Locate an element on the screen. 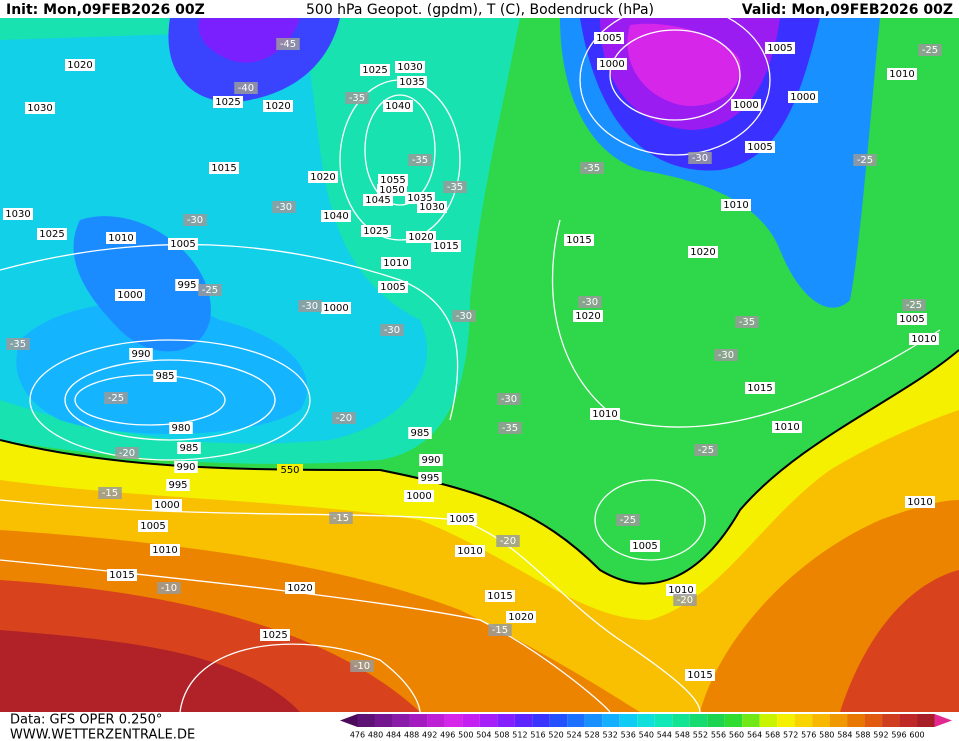 The height and width of the screenshot is (741, 959). colorbar-arrow is located at coordinates (943, 720).